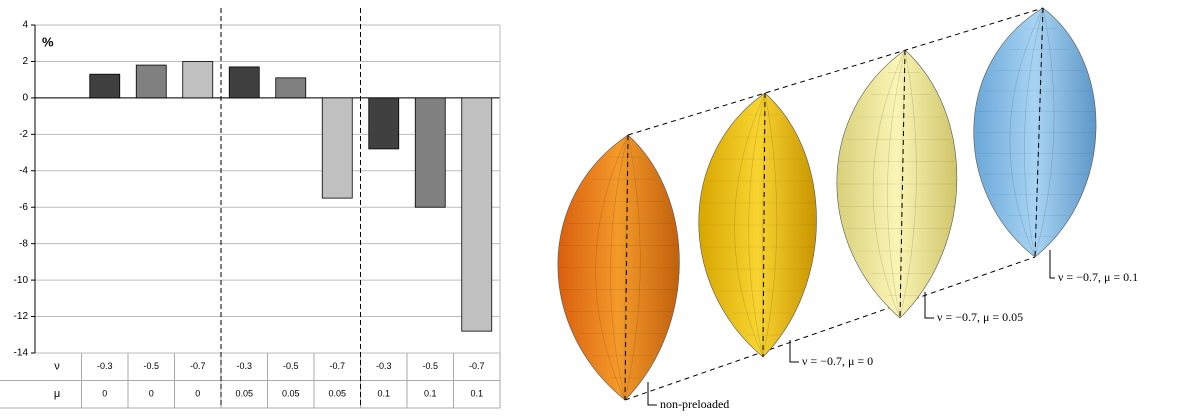 This screenshot has width=1182, height=416. I want to click on y-tick-label: -4, so click(23, 170).